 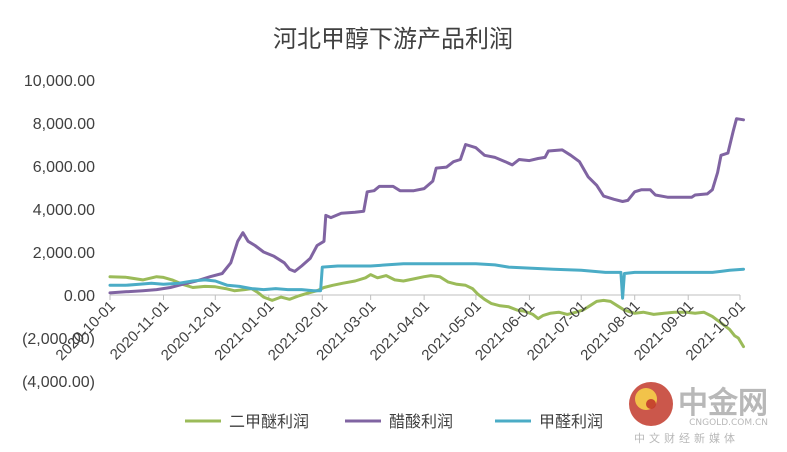 I want to click on watermark-tagline: 中文财经新媒体, so click(x=686, y=438).